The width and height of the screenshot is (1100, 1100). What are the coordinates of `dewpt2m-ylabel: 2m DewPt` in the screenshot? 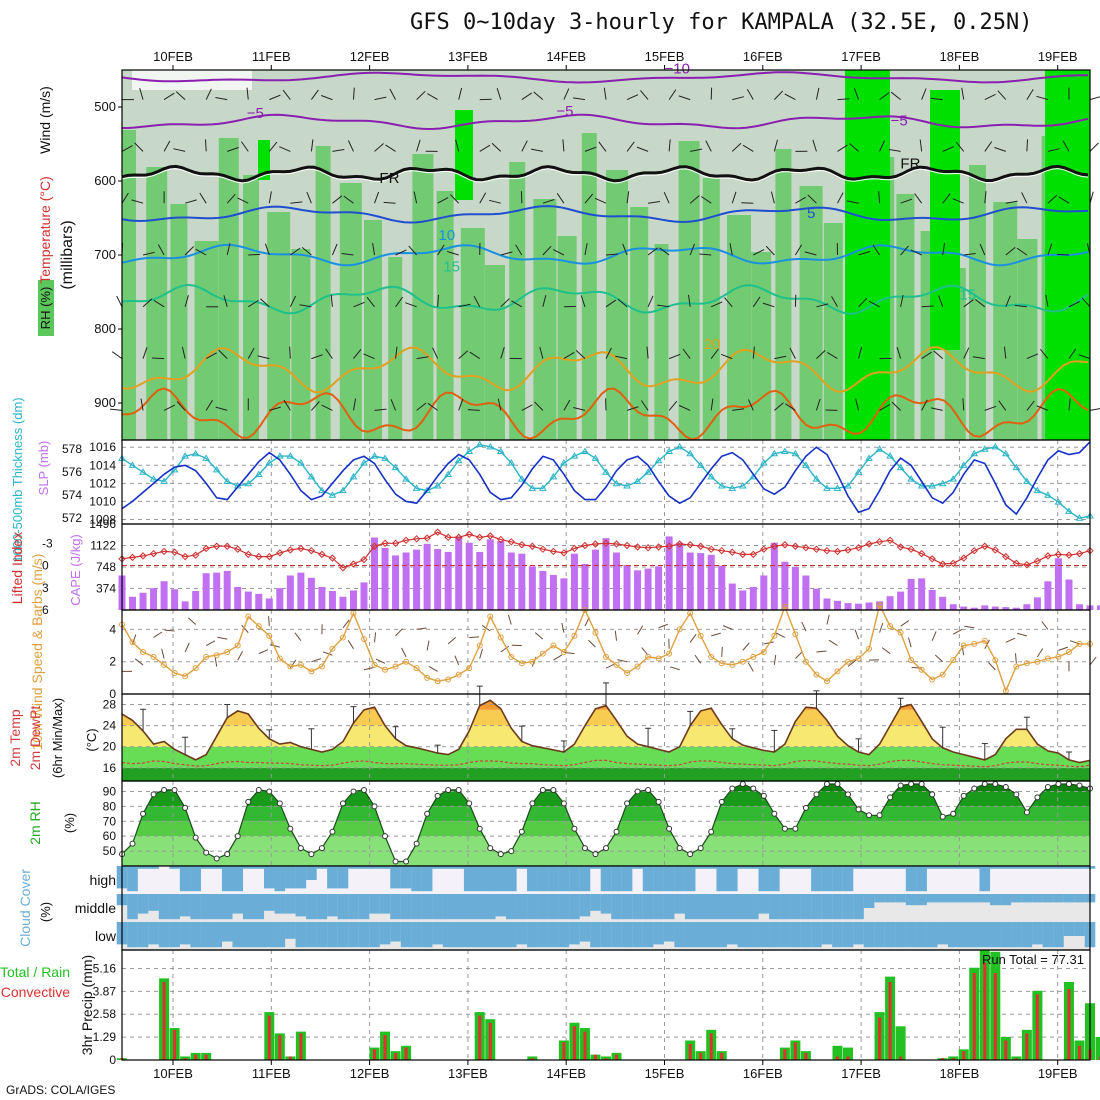 It's located at (35, 738).